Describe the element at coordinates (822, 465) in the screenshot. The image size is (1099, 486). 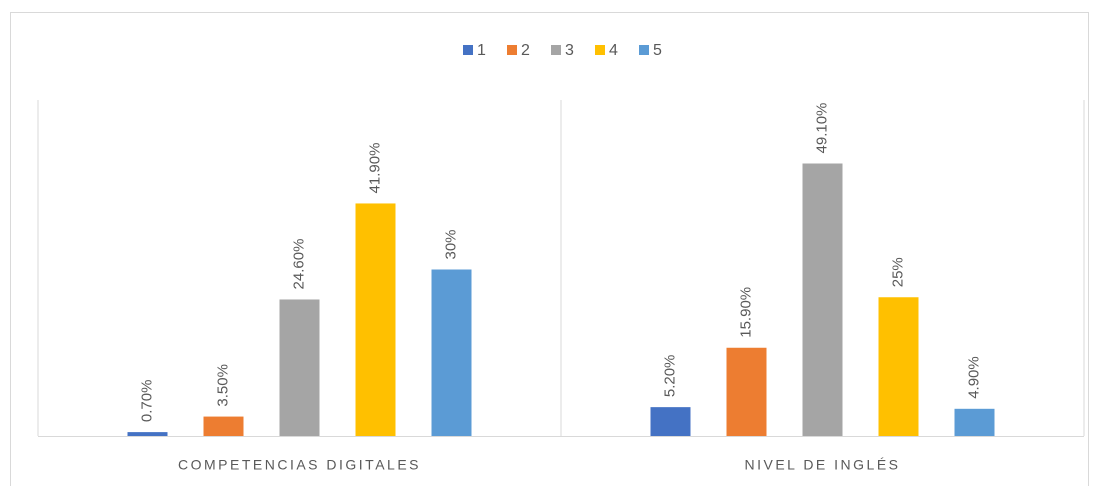
I see `x-tick-label: NIVEL DE INGLÉS` at that location.